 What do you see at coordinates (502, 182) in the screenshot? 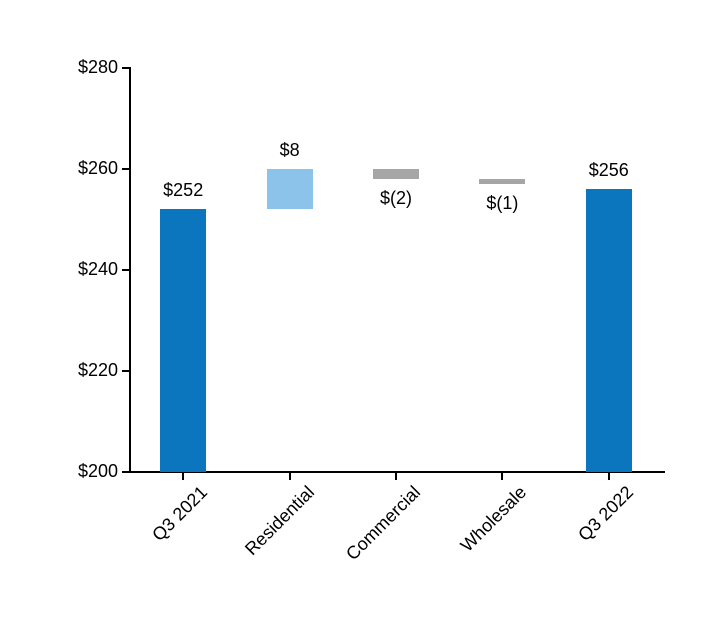
I see `bar-wholesale` at bounding box center [502, 182].